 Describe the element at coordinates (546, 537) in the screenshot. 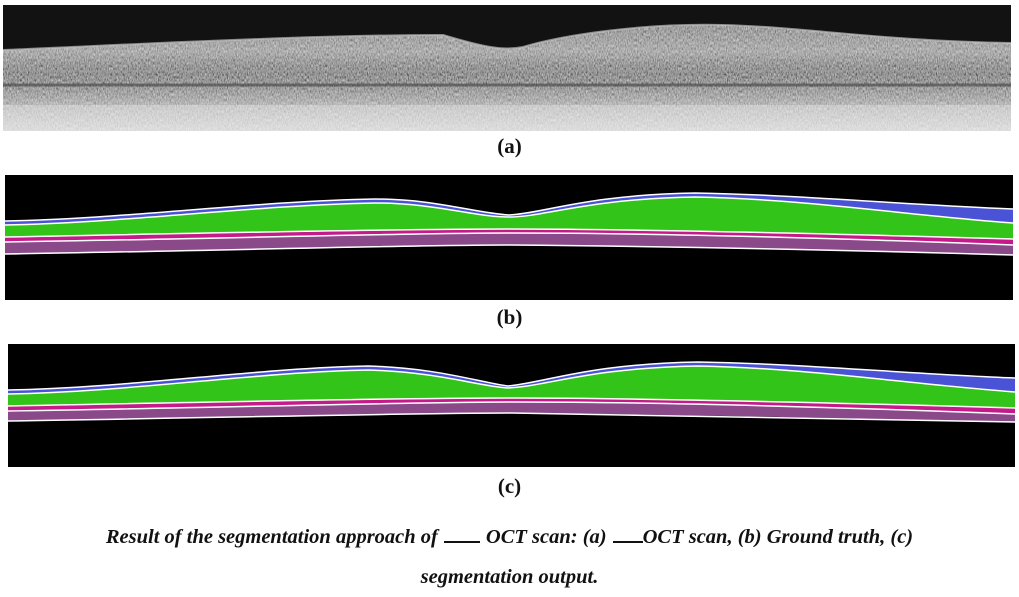

I see `caption-part-2: OCT scan: (a)` at that location.